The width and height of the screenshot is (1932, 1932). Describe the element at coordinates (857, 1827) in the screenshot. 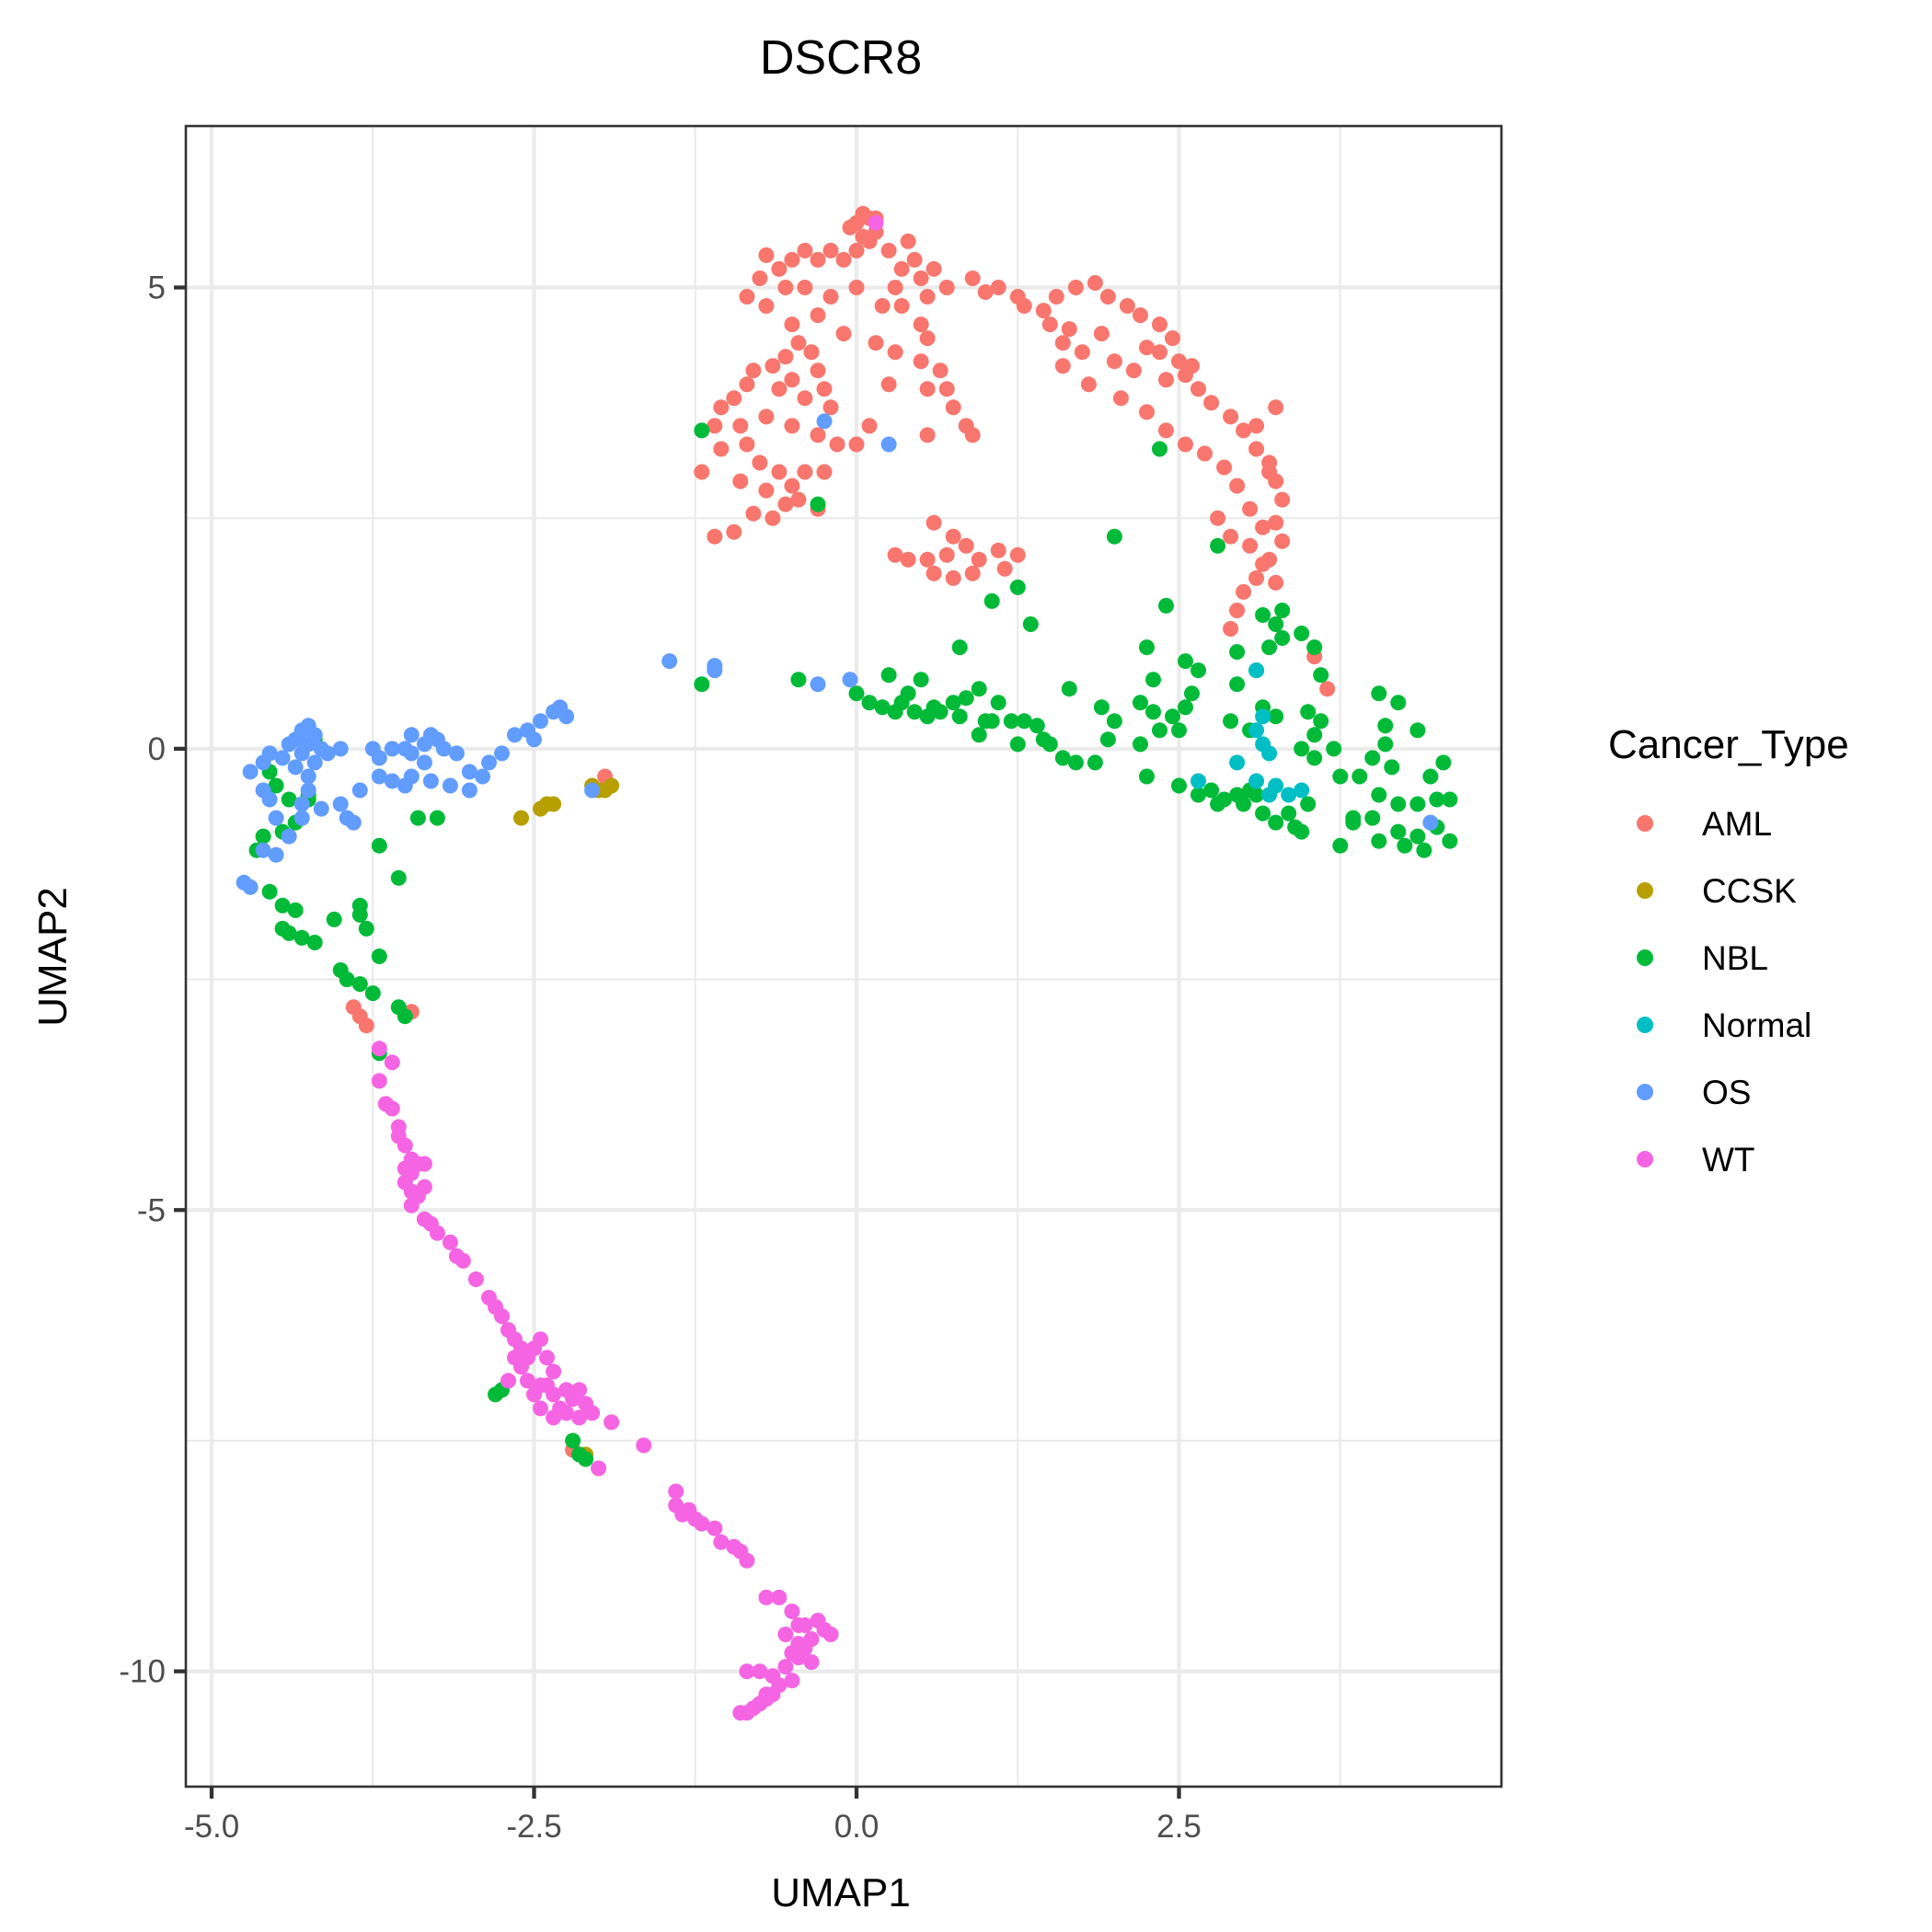

I see `x-tick-label: 0.0` at that location.